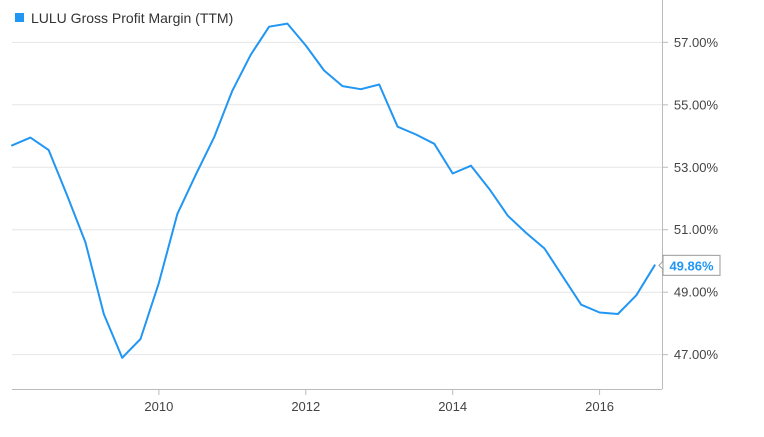 The image size is (764, 437). I want to click on x-tick-label: 2016, so click(599, 406).